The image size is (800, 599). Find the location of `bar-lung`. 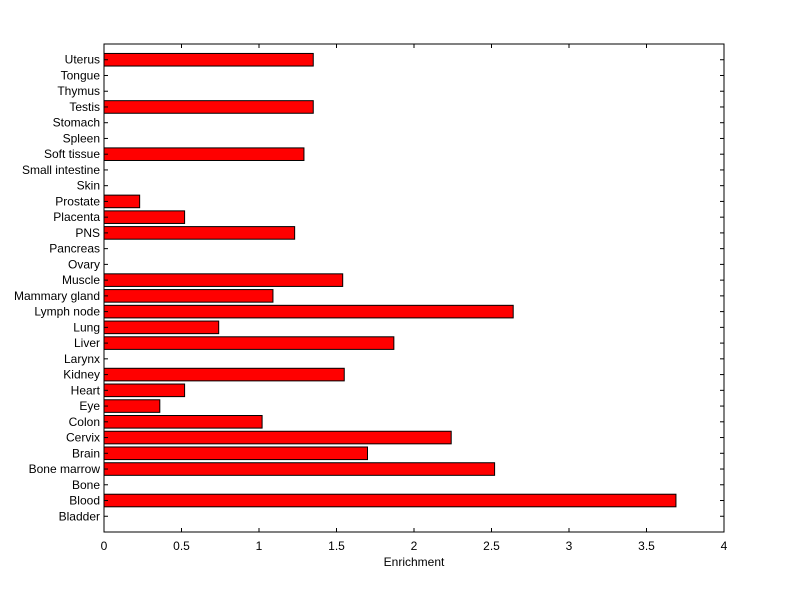

bar-lung is located at coordinates (161, 327).